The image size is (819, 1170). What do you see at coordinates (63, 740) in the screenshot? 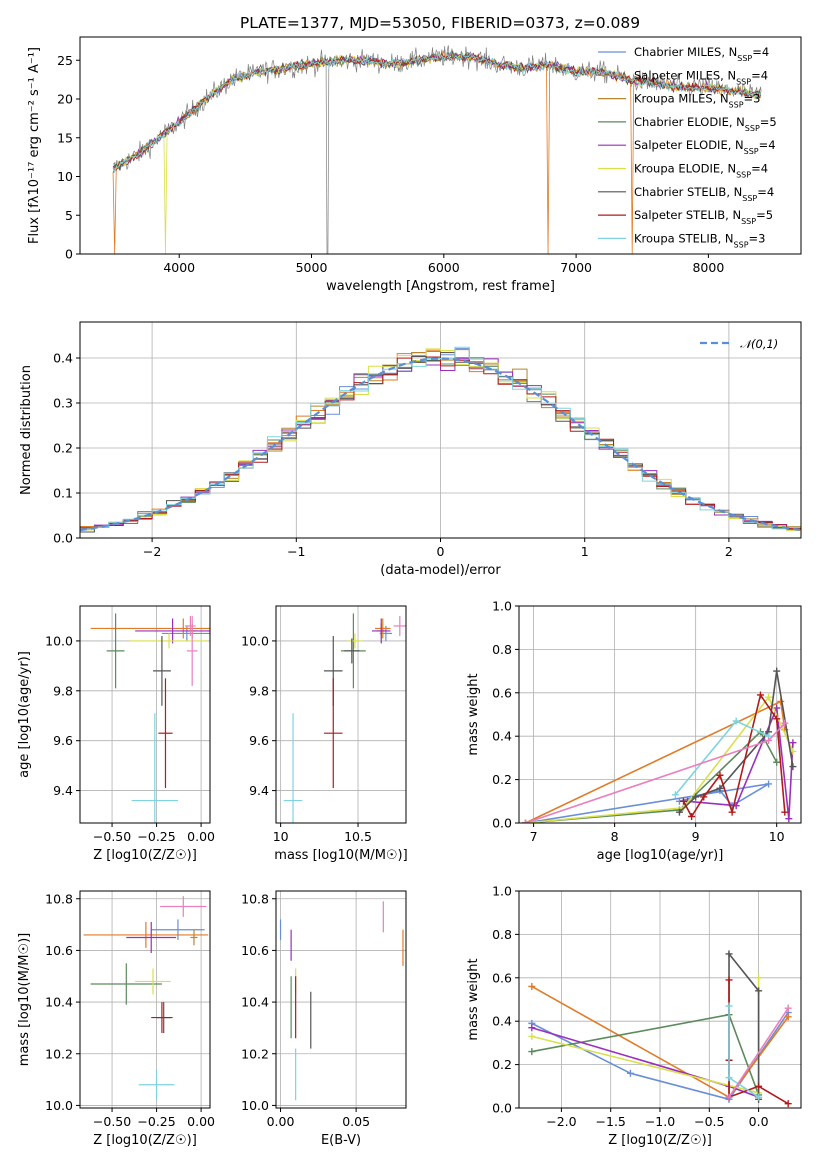
I see `y-tick-label: 9.6` at bounding box center [63, 740].